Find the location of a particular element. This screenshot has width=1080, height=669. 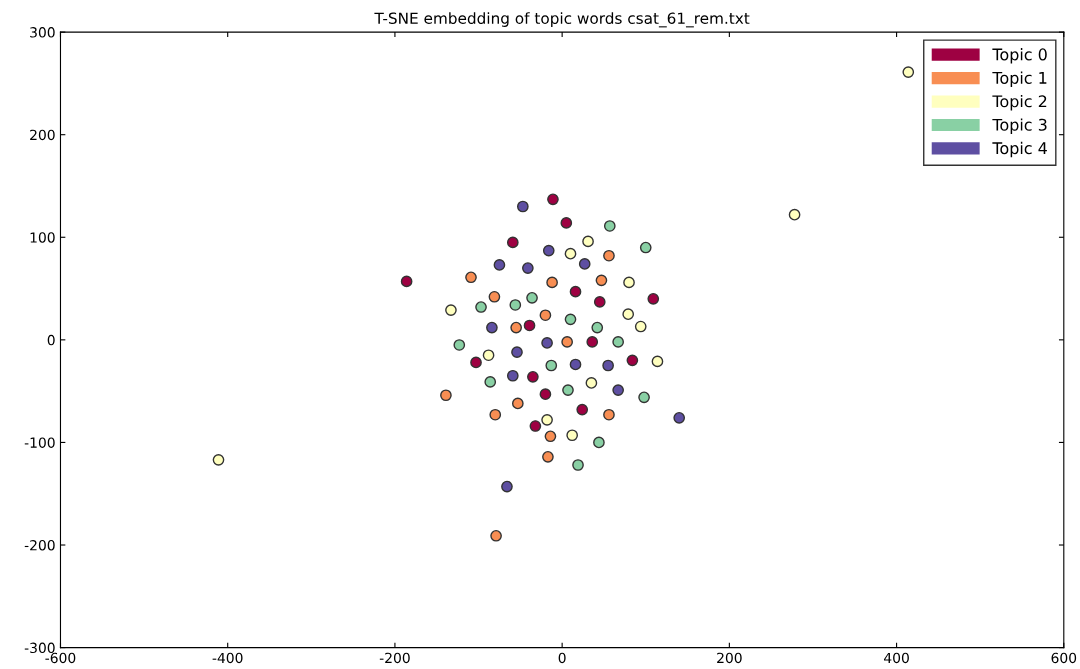

chart-title: T-SNE embedding of topic words csat_61_rem.txt is located at coordinates (562, 20).